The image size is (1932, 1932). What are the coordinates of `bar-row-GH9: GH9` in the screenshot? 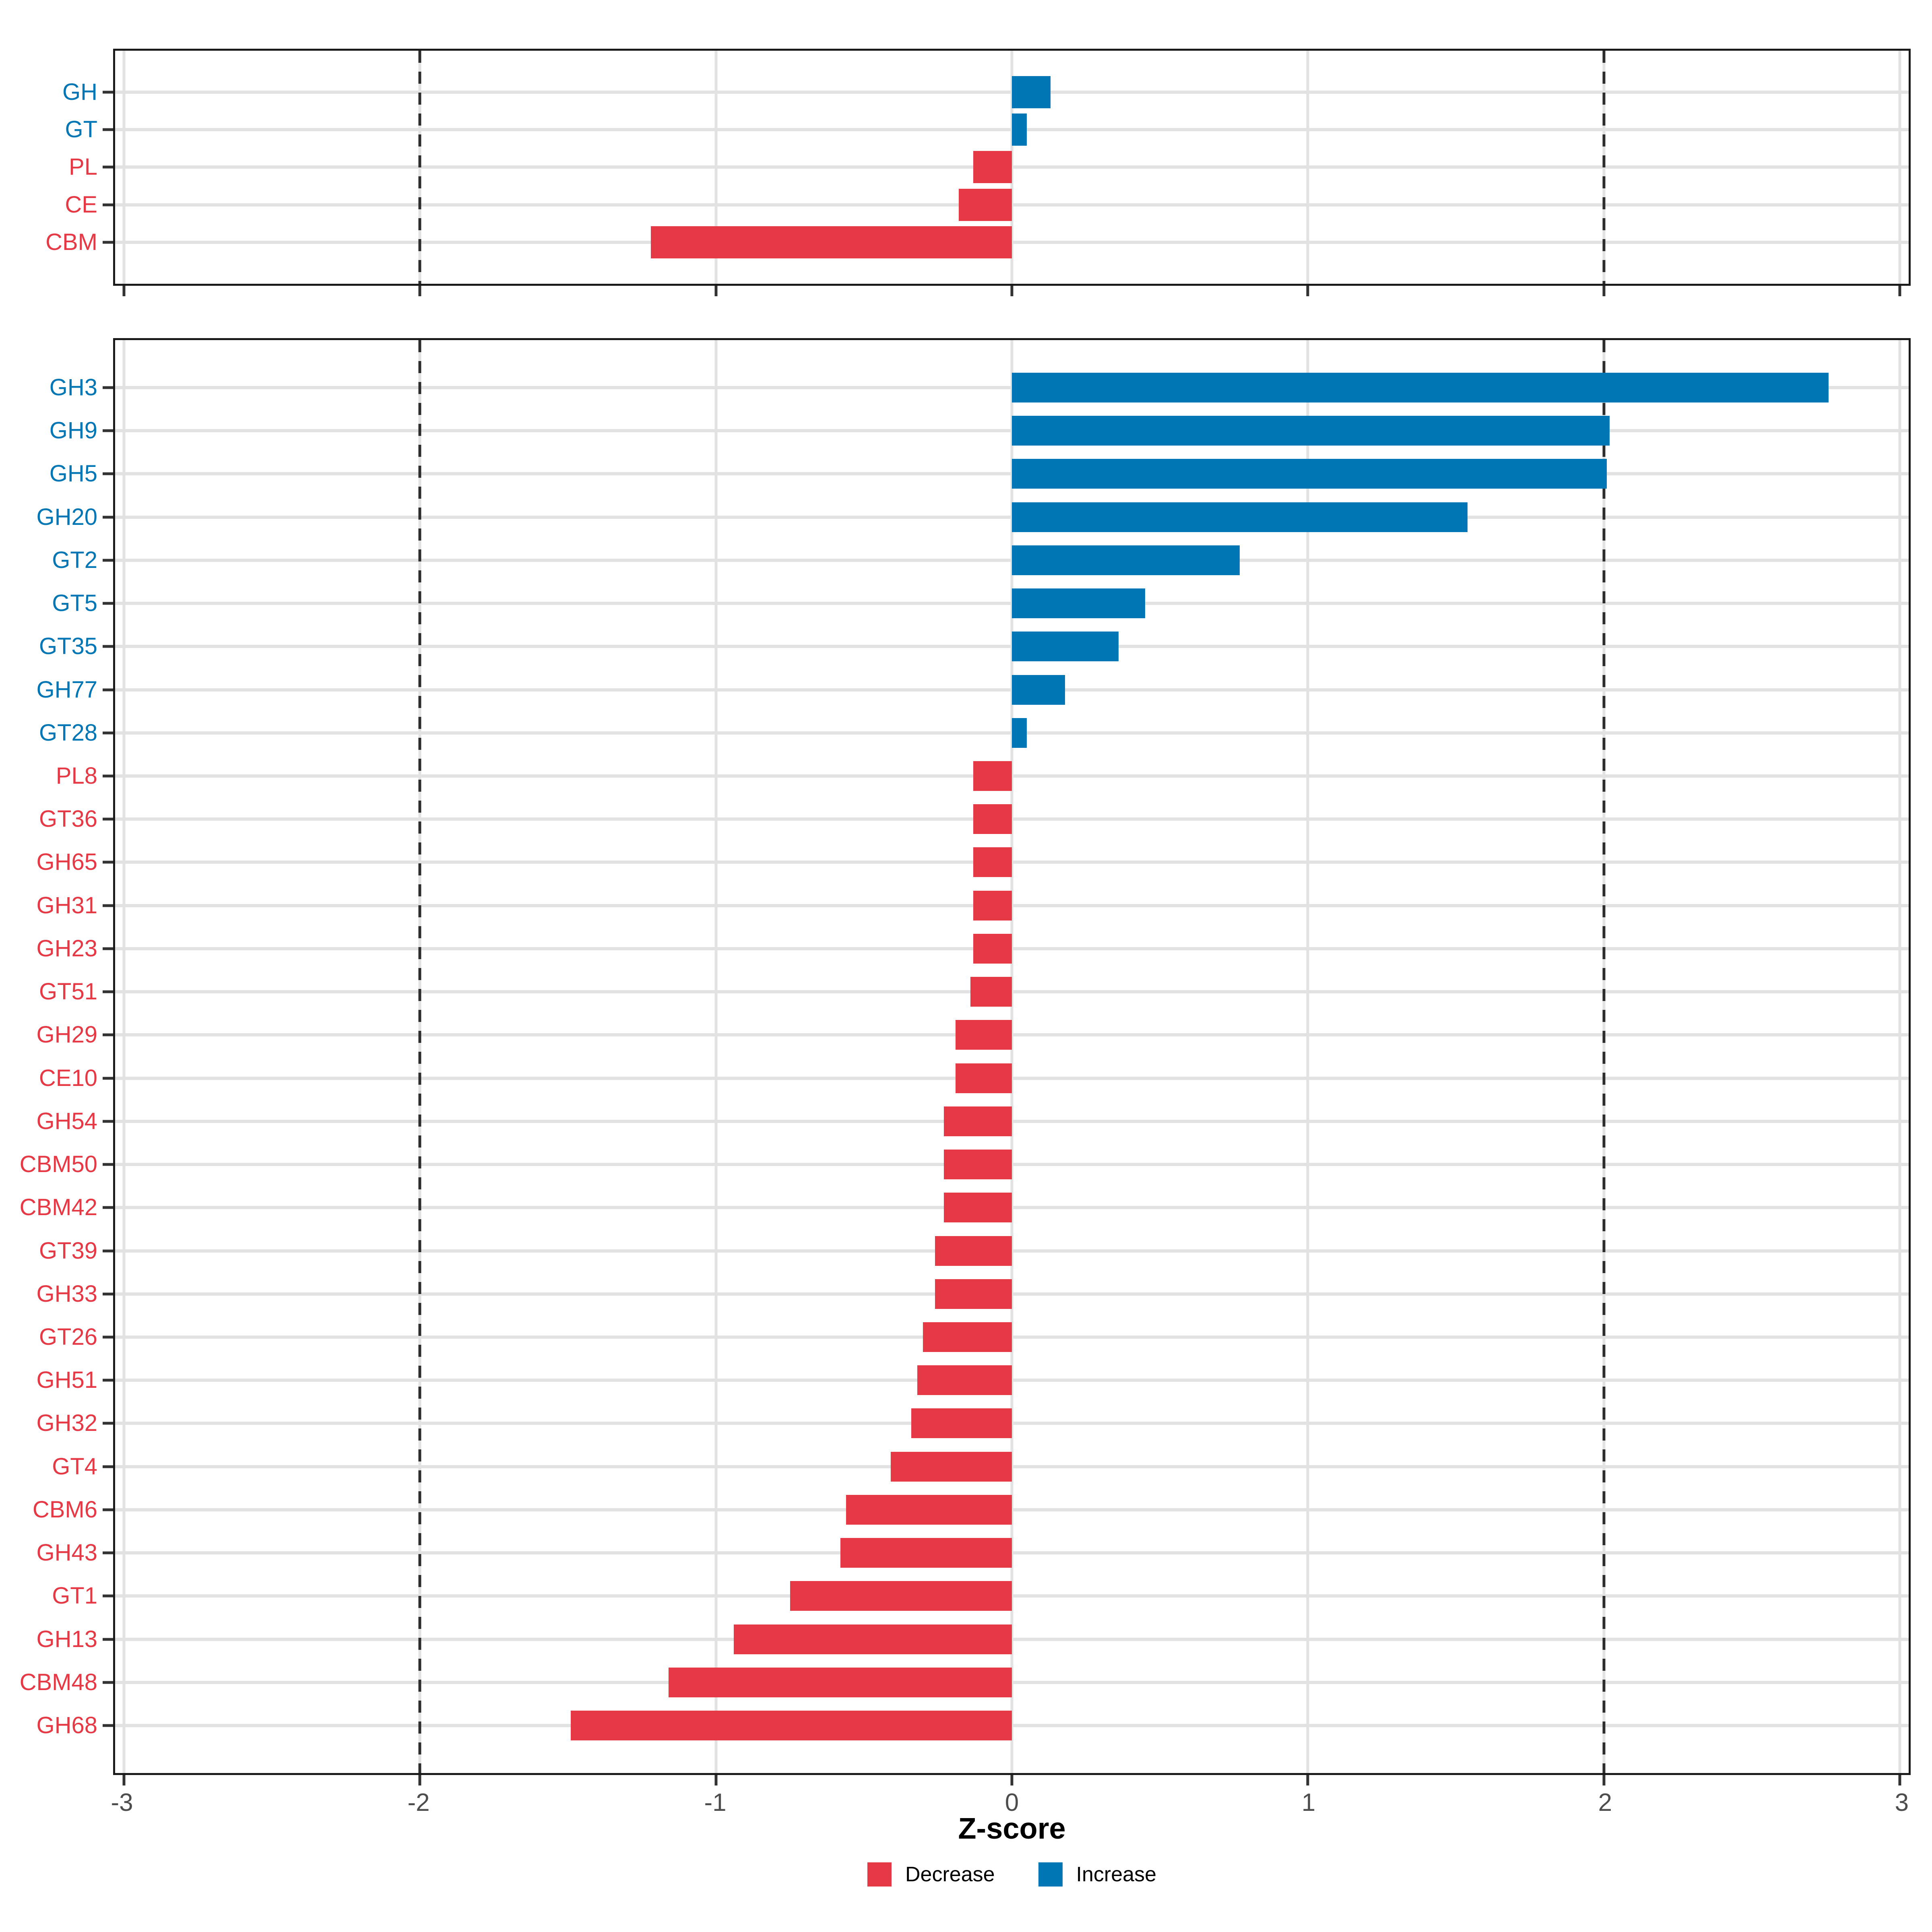 It's located at (979, 430).